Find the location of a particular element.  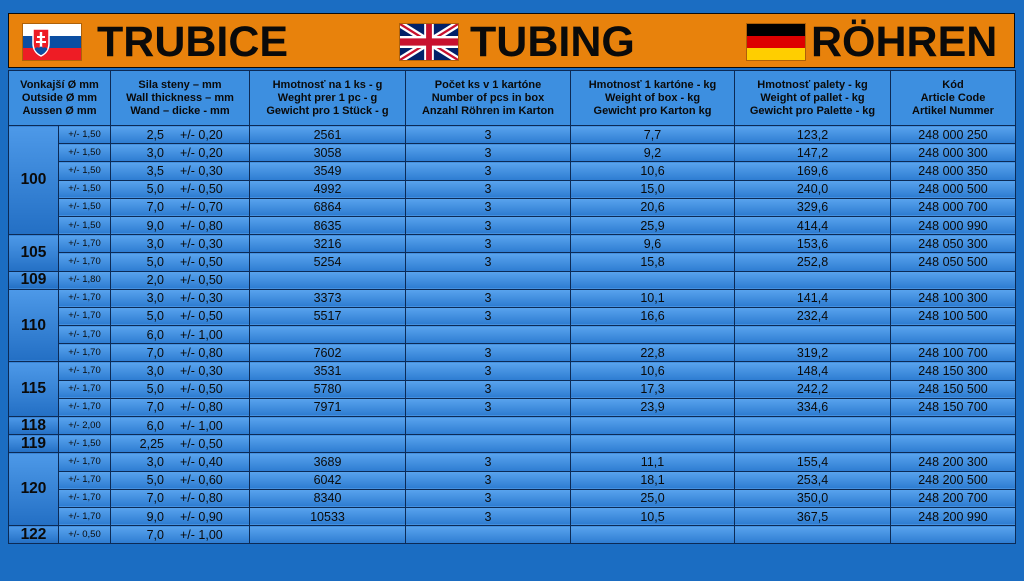

pallet-weight-cell: 350,0 is located at coordinates (812, 498).